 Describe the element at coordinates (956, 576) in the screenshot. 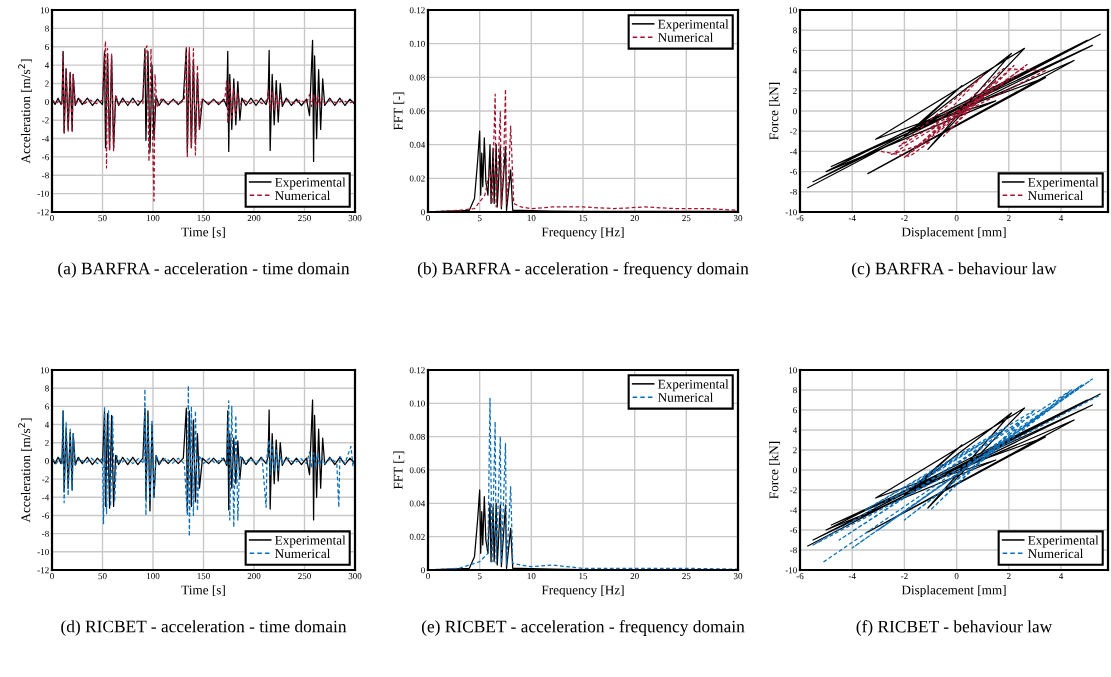

I see `x-tick-label: 0` at that location.